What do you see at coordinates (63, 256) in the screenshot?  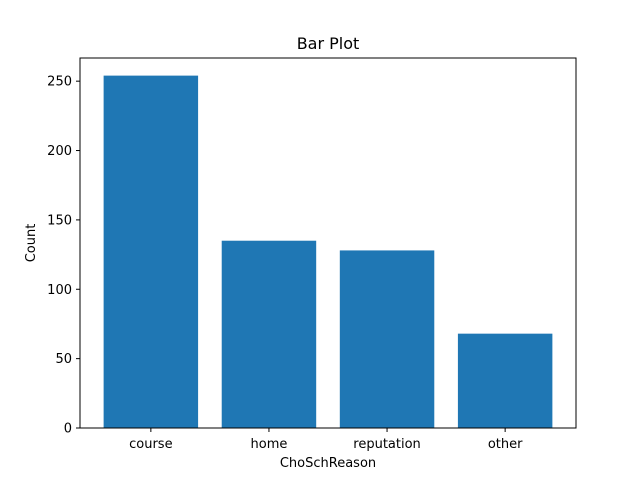 I see `y-ticks-layer: 0 50 100 150 200 250` at bounding box center [63, 256].